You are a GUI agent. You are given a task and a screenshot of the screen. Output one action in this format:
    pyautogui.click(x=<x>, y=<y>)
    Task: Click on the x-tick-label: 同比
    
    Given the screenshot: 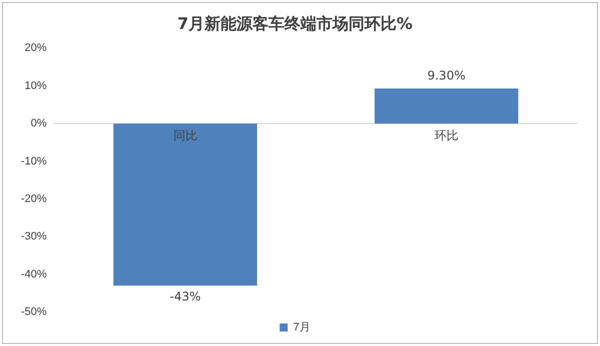 What is the action you would take?
    pyautogui.click(x=185, y=135)
    